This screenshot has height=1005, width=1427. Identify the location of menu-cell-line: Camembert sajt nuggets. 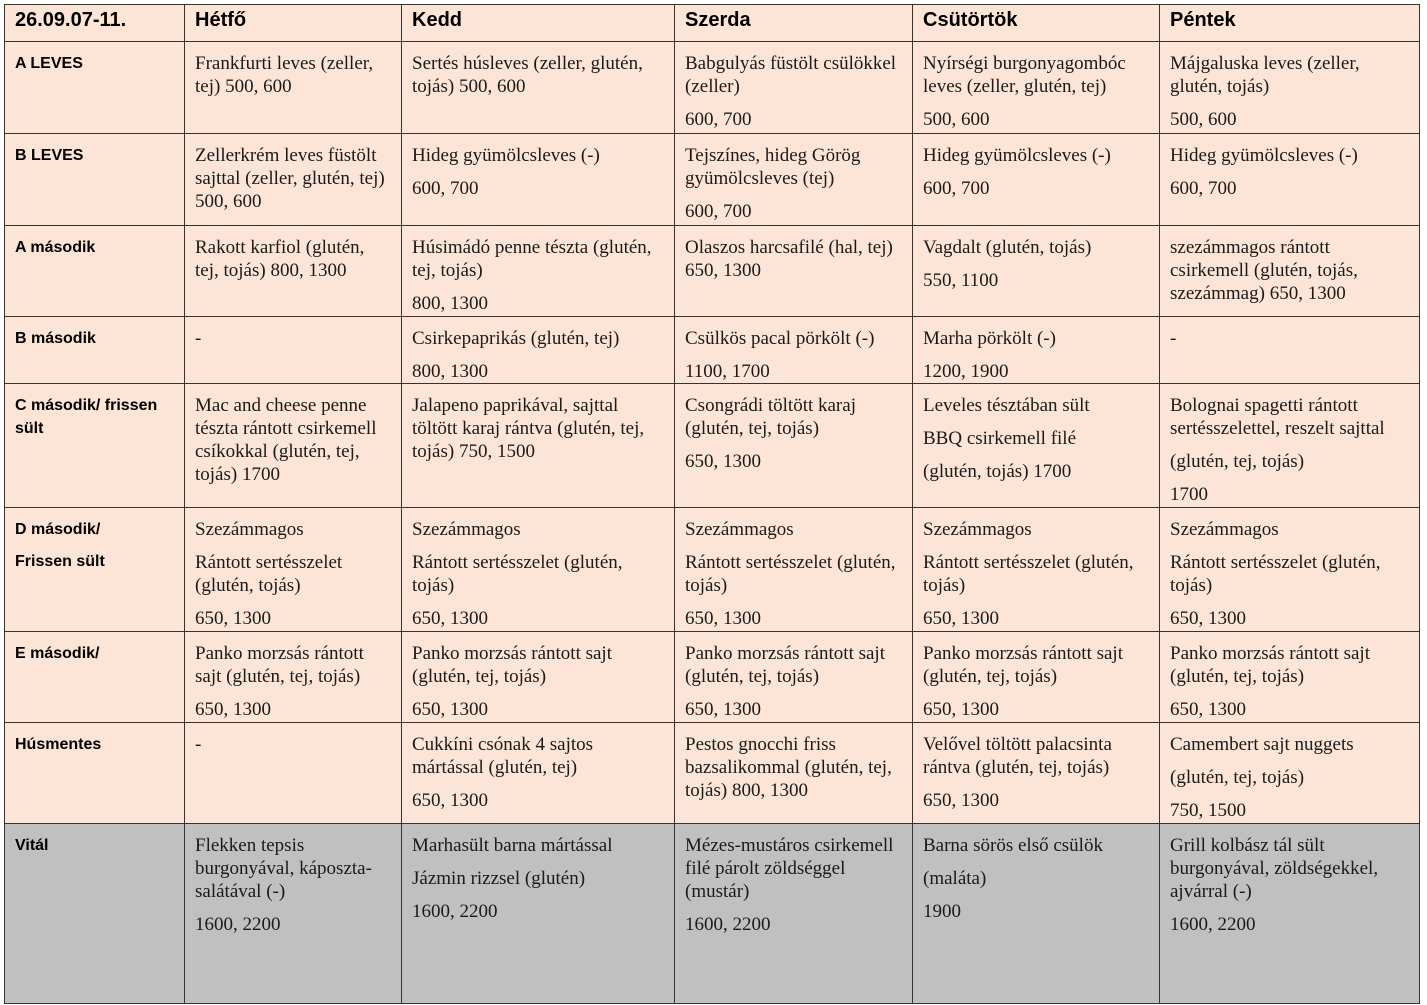
(1262, 744).